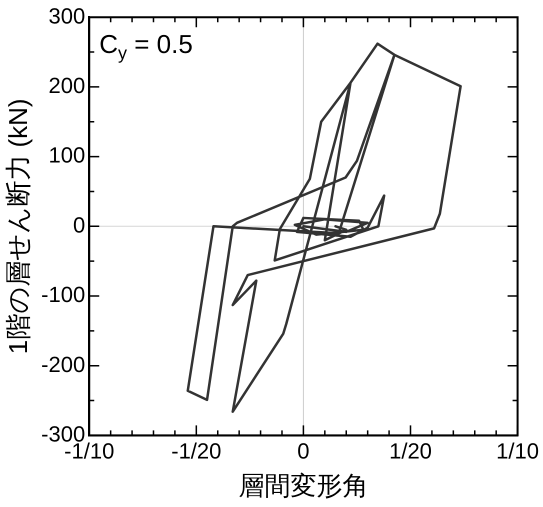 The image size is (543, 507). What do you see at coordinates (196, 451) in the screenshot?
I see `x-tick-label: -1/20` at bounding box center [196, 451].